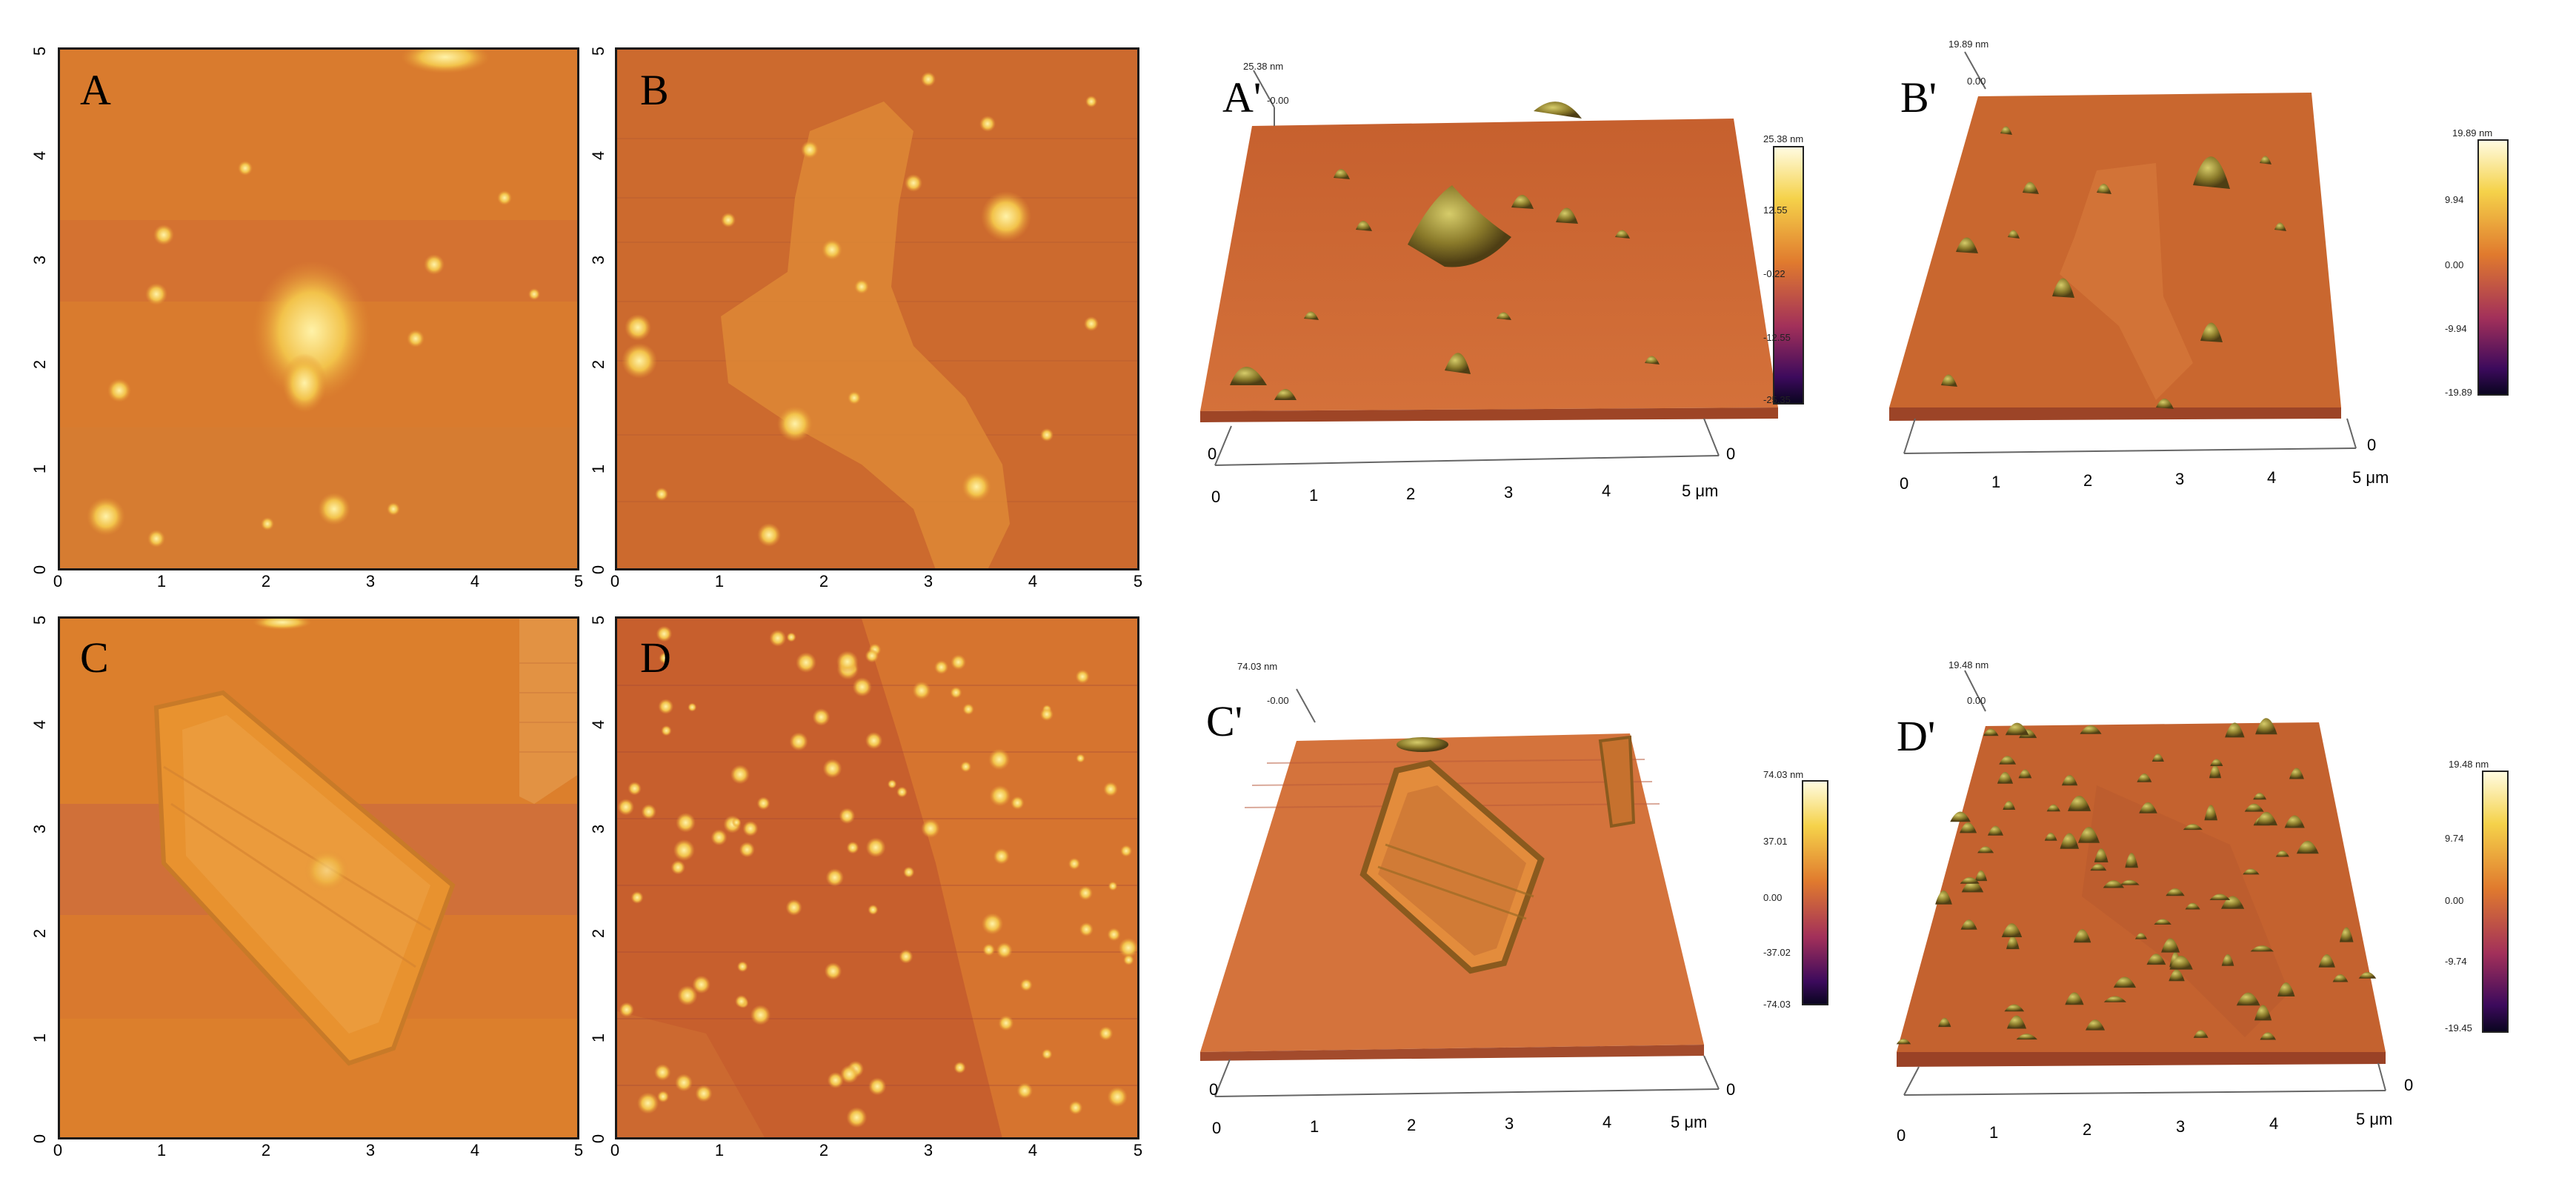  What do you see at coordinates (2123, 252) in the screenshot?
I see `surface-3d-B` at bounding box center [2123, 252].